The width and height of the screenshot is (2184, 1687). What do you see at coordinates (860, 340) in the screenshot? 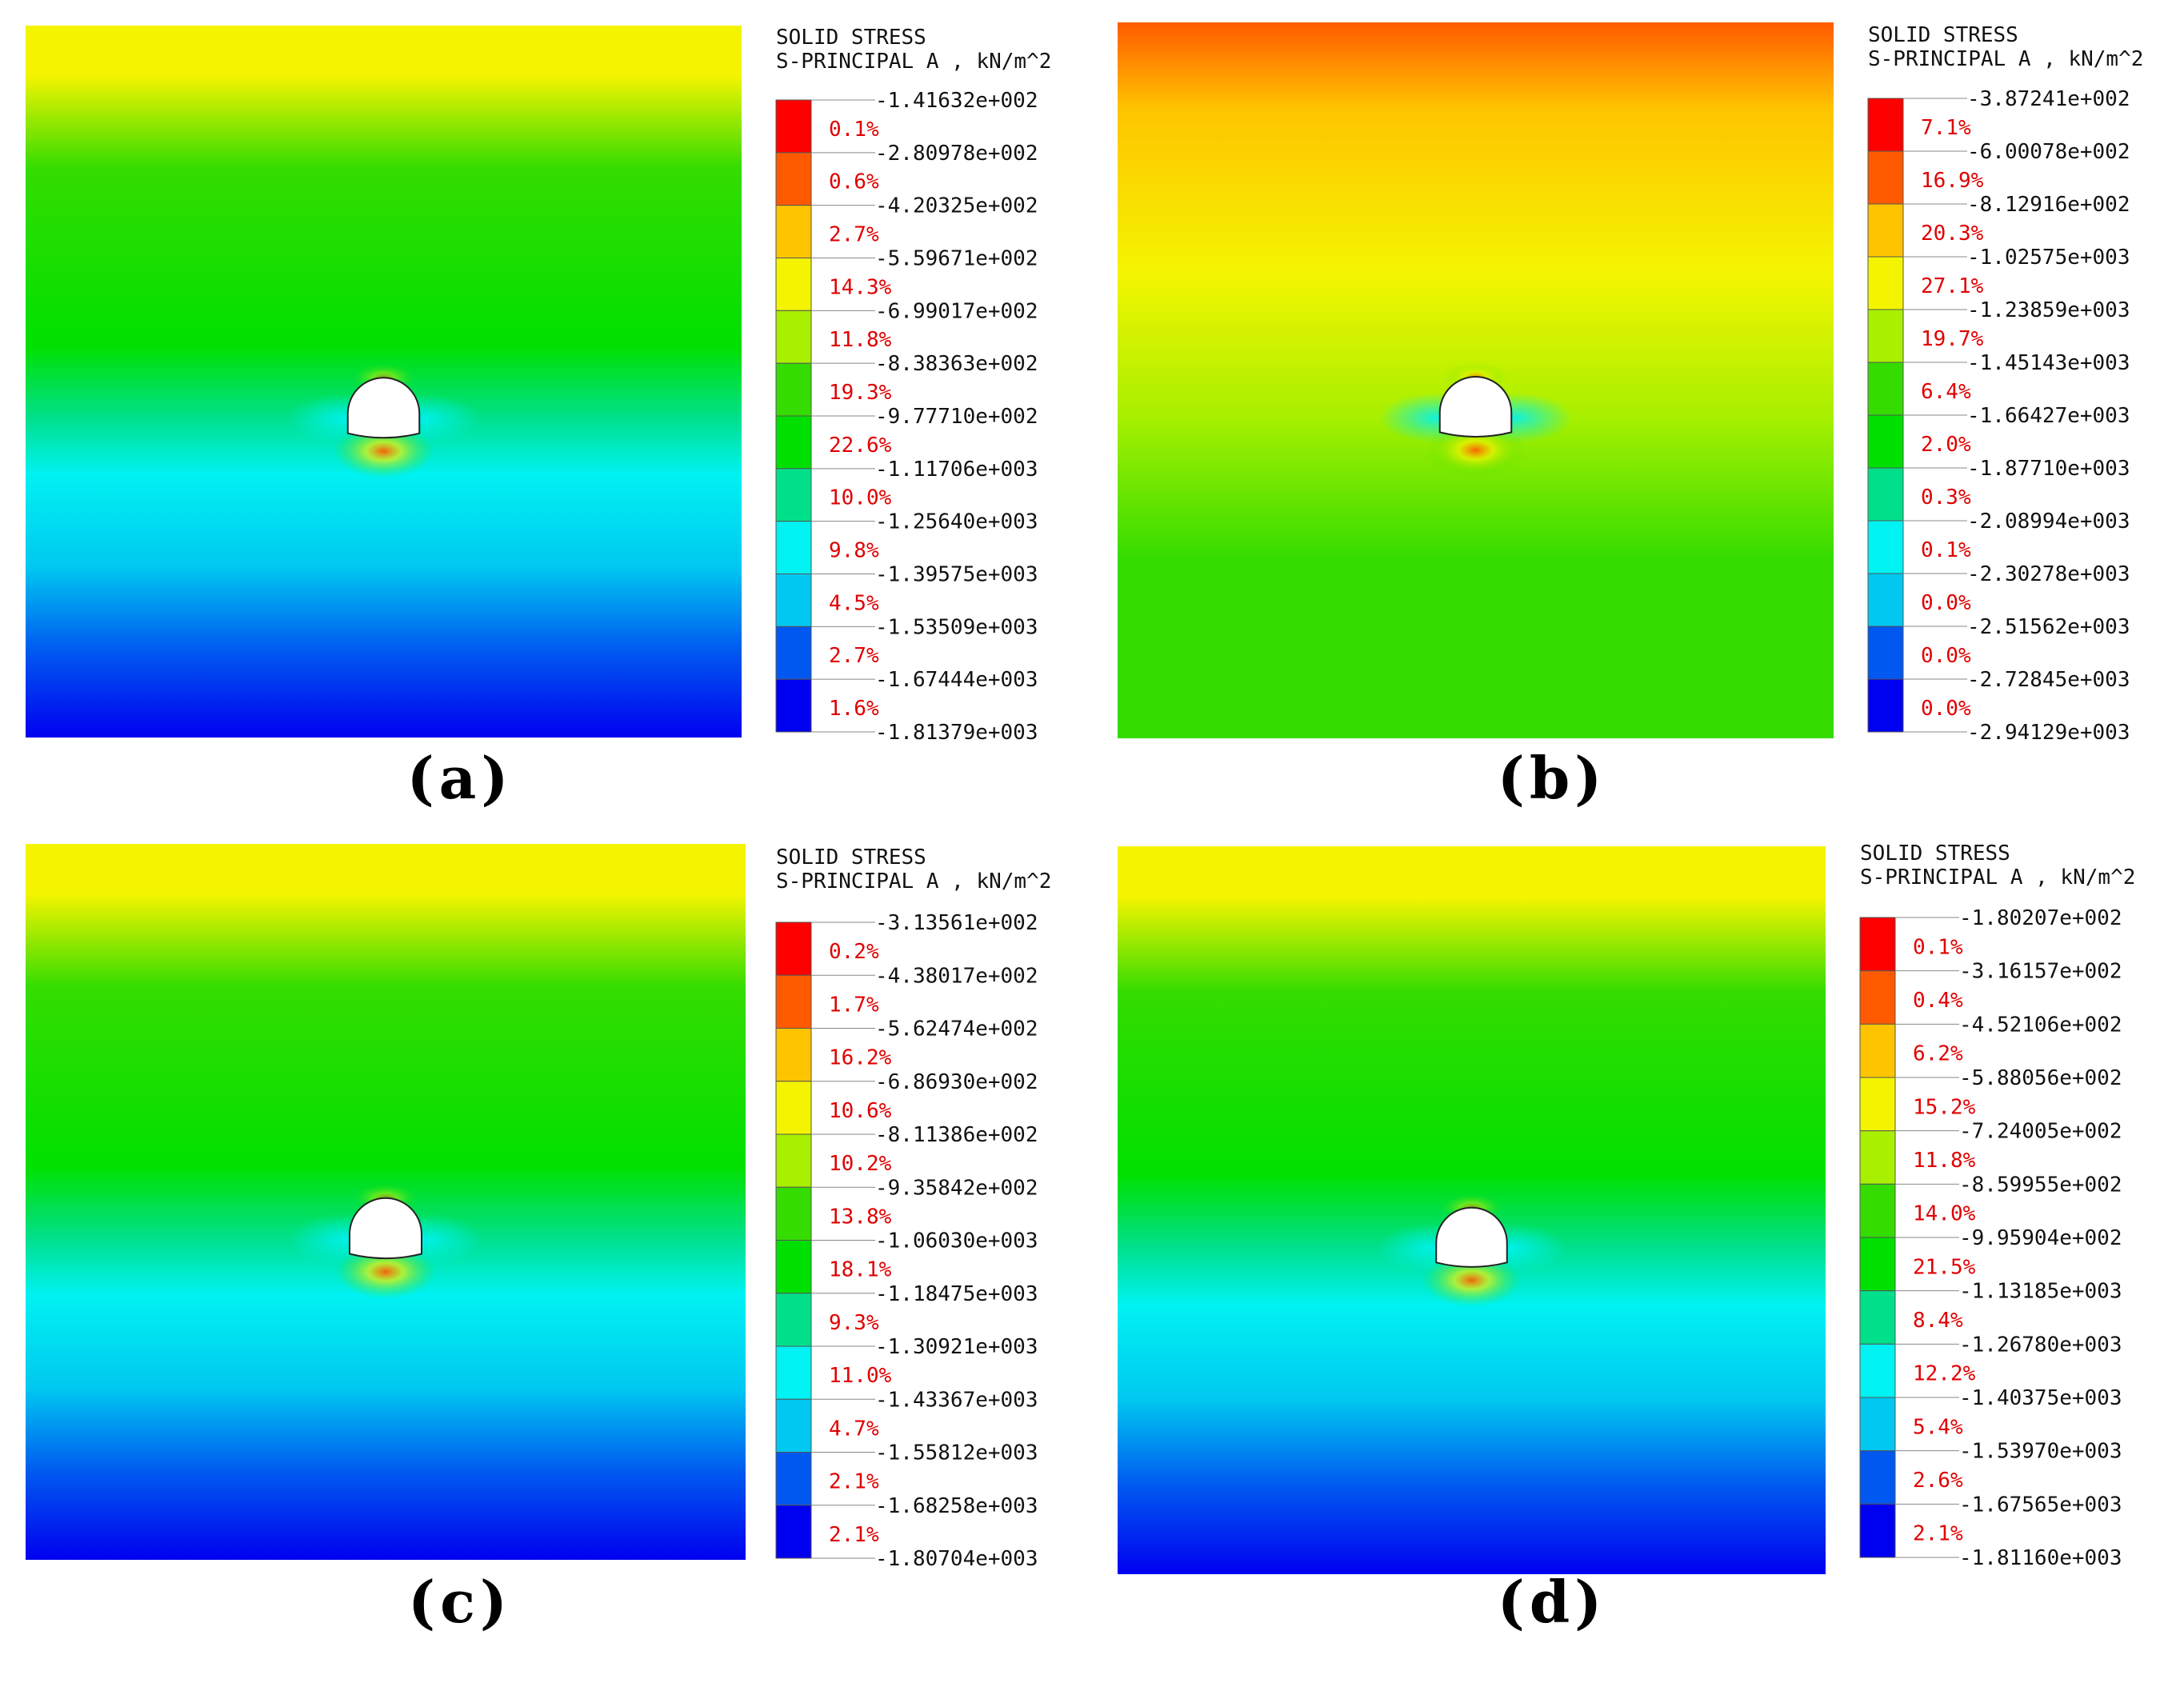
I see `panel-a-legend-percent-5: 11.8%` at bounding box center [860, 340].